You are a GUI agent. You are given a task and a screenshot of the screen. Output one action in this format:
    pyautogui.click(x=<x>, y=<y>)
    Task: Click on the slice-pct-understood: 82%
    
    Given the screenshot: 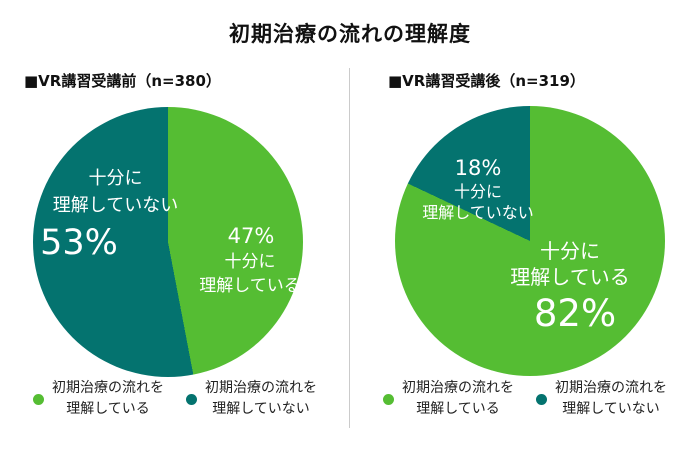 What is the action you would take?
    pyautogui.click(x=575, y=313)
    